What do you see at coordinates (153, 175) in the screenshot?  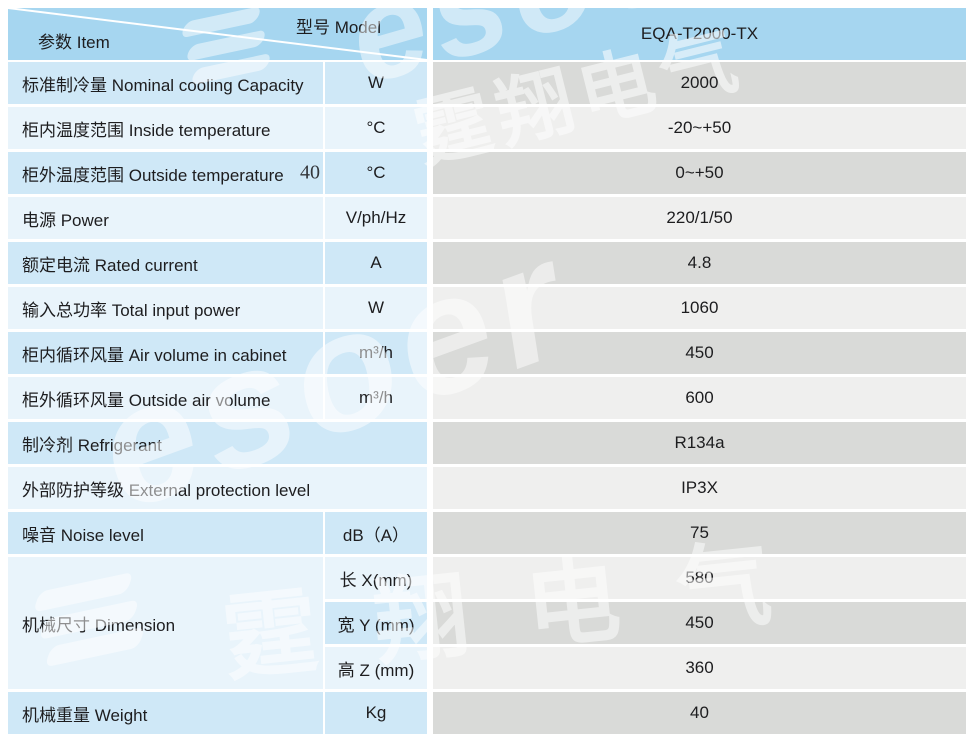 I see `param-label: 柜外温度范围 Outside temperature` at bounding box center [153, 175].